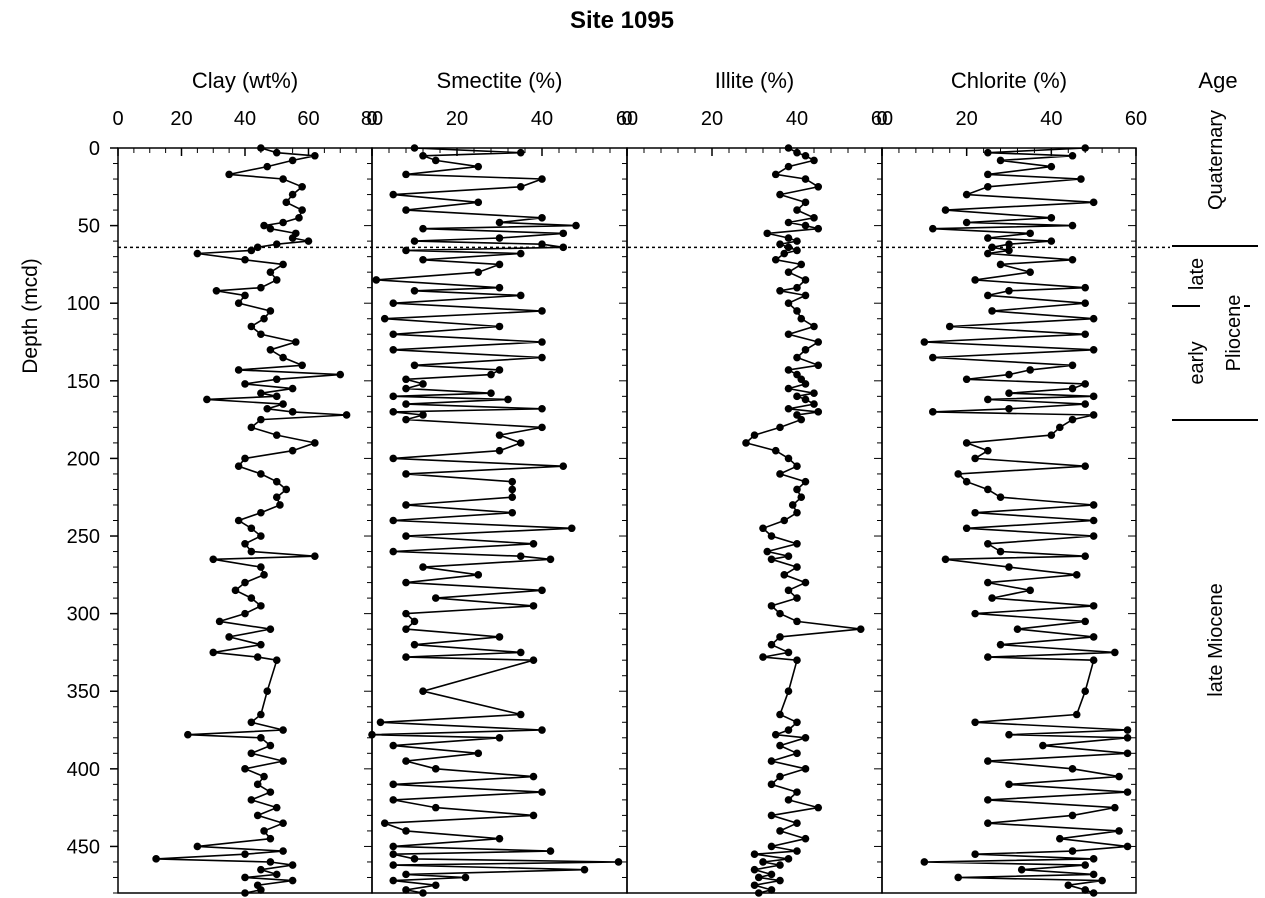 This screenshot has height=898, width=1265. What do you see at coordinates (1216, 639) in the screenshot?
I see `age-late-miocene: late Miocene` at bounding box center [1216, 639].